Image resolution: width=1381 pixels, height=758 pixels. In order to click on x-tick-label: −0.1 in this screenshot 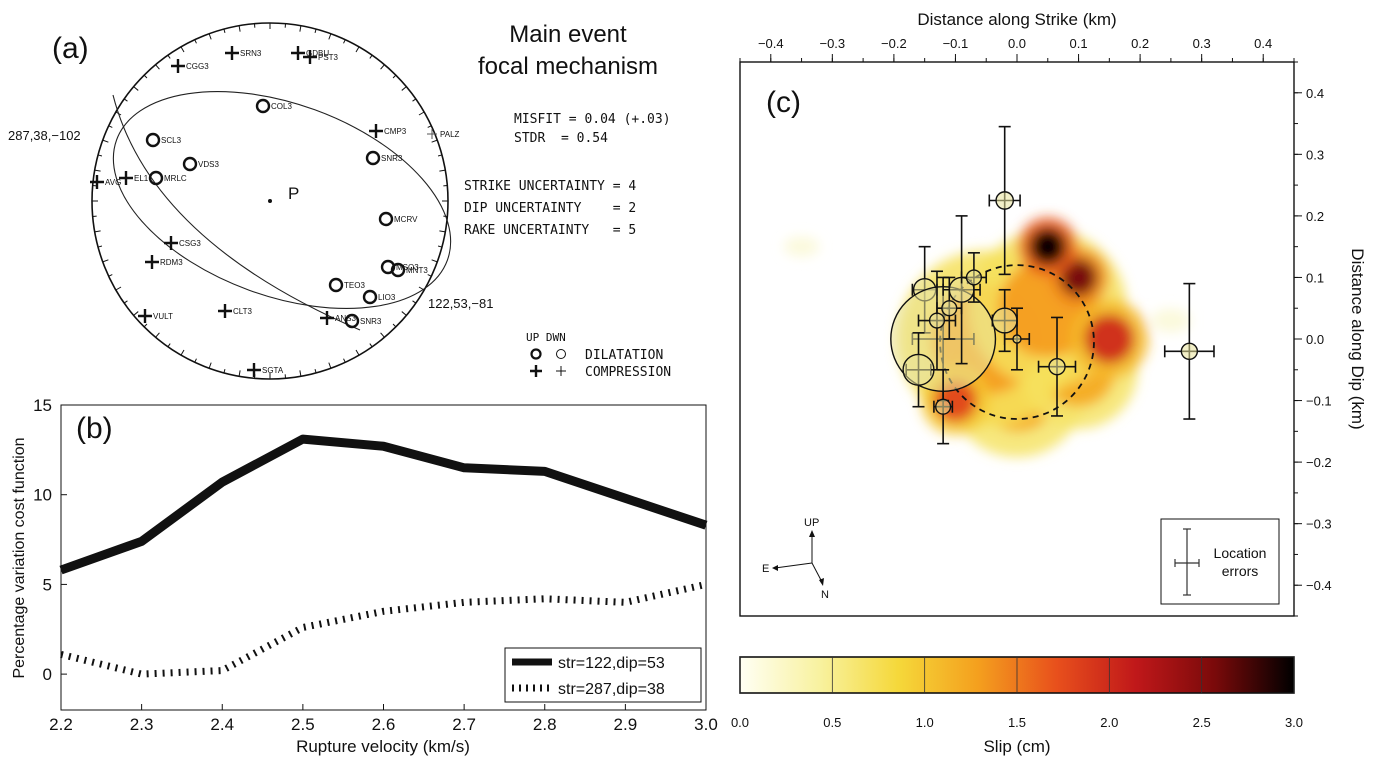, I will do `click(956, 43)`.